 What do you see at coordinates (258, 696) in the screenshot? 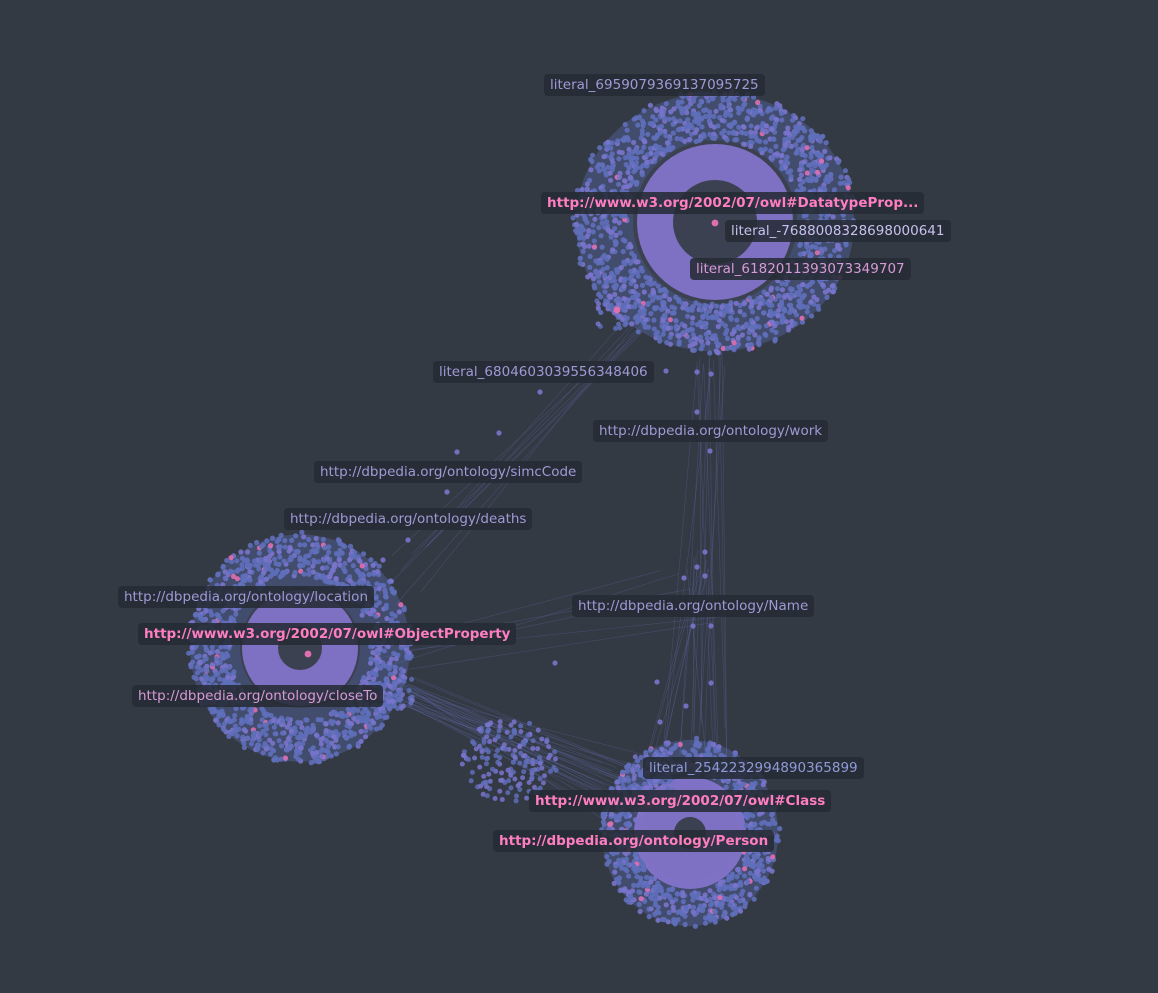
I see `label-ontology-closeto: http://dbpedia.org/ontology/closeTo` at bounding box center [258, 696].